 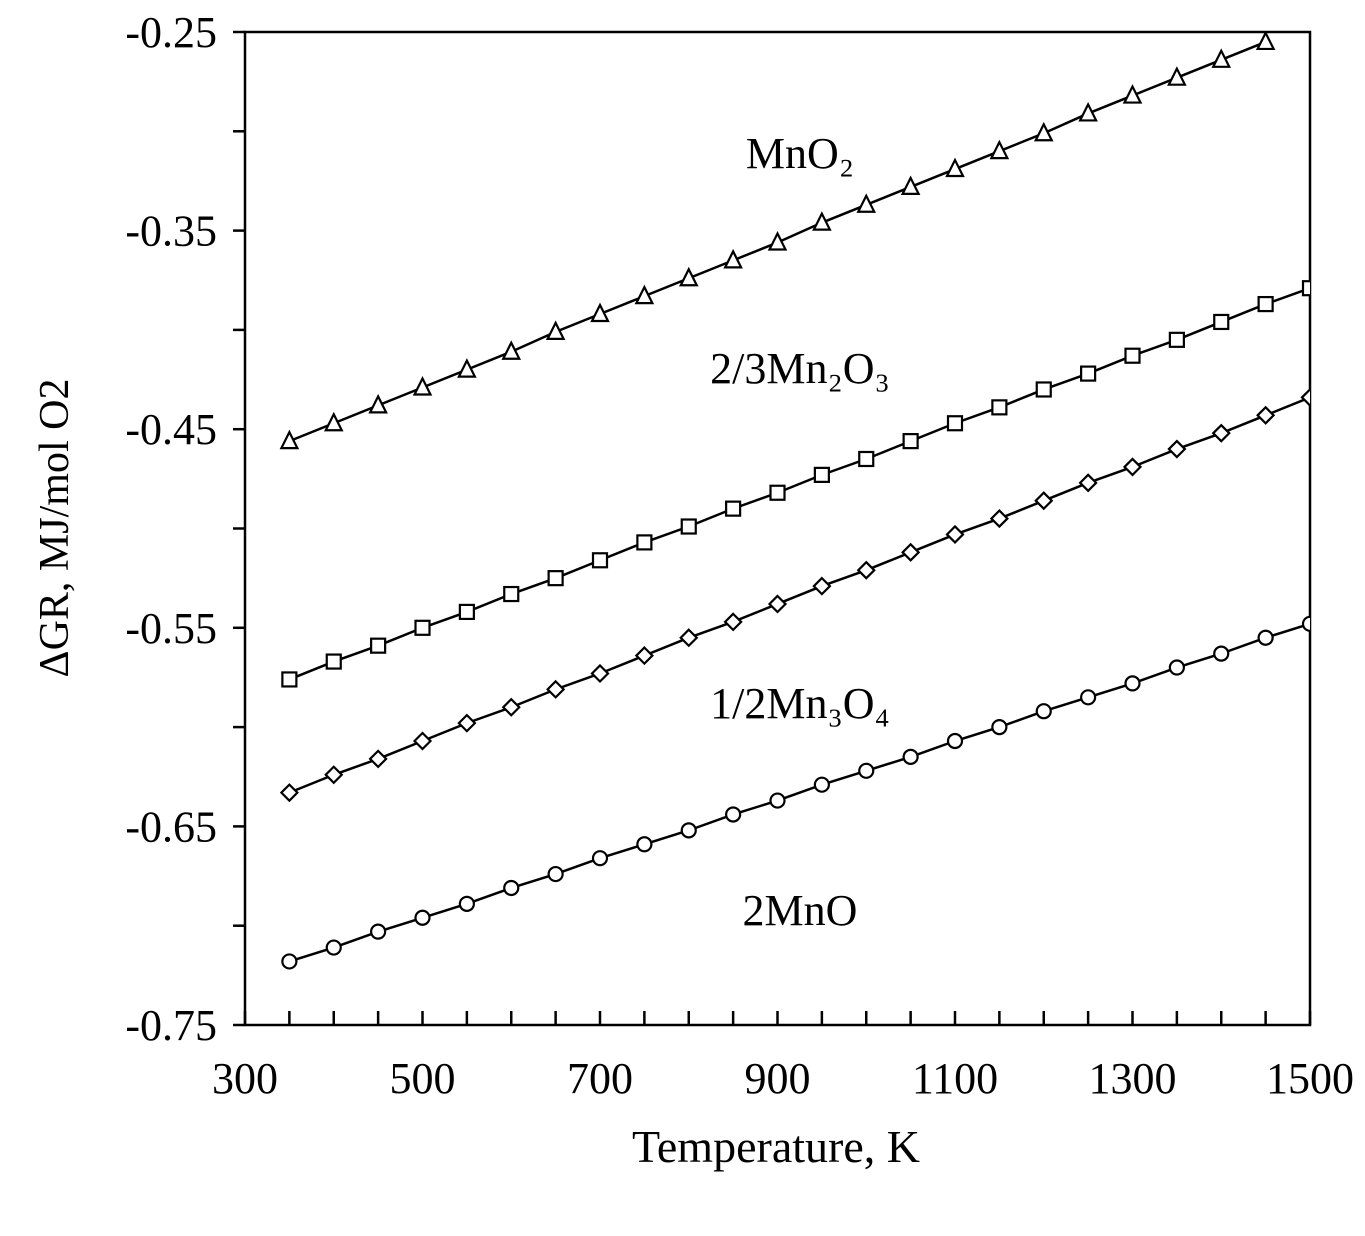 I want to click on series-label: 2MnO, so click(x=800, y=910).